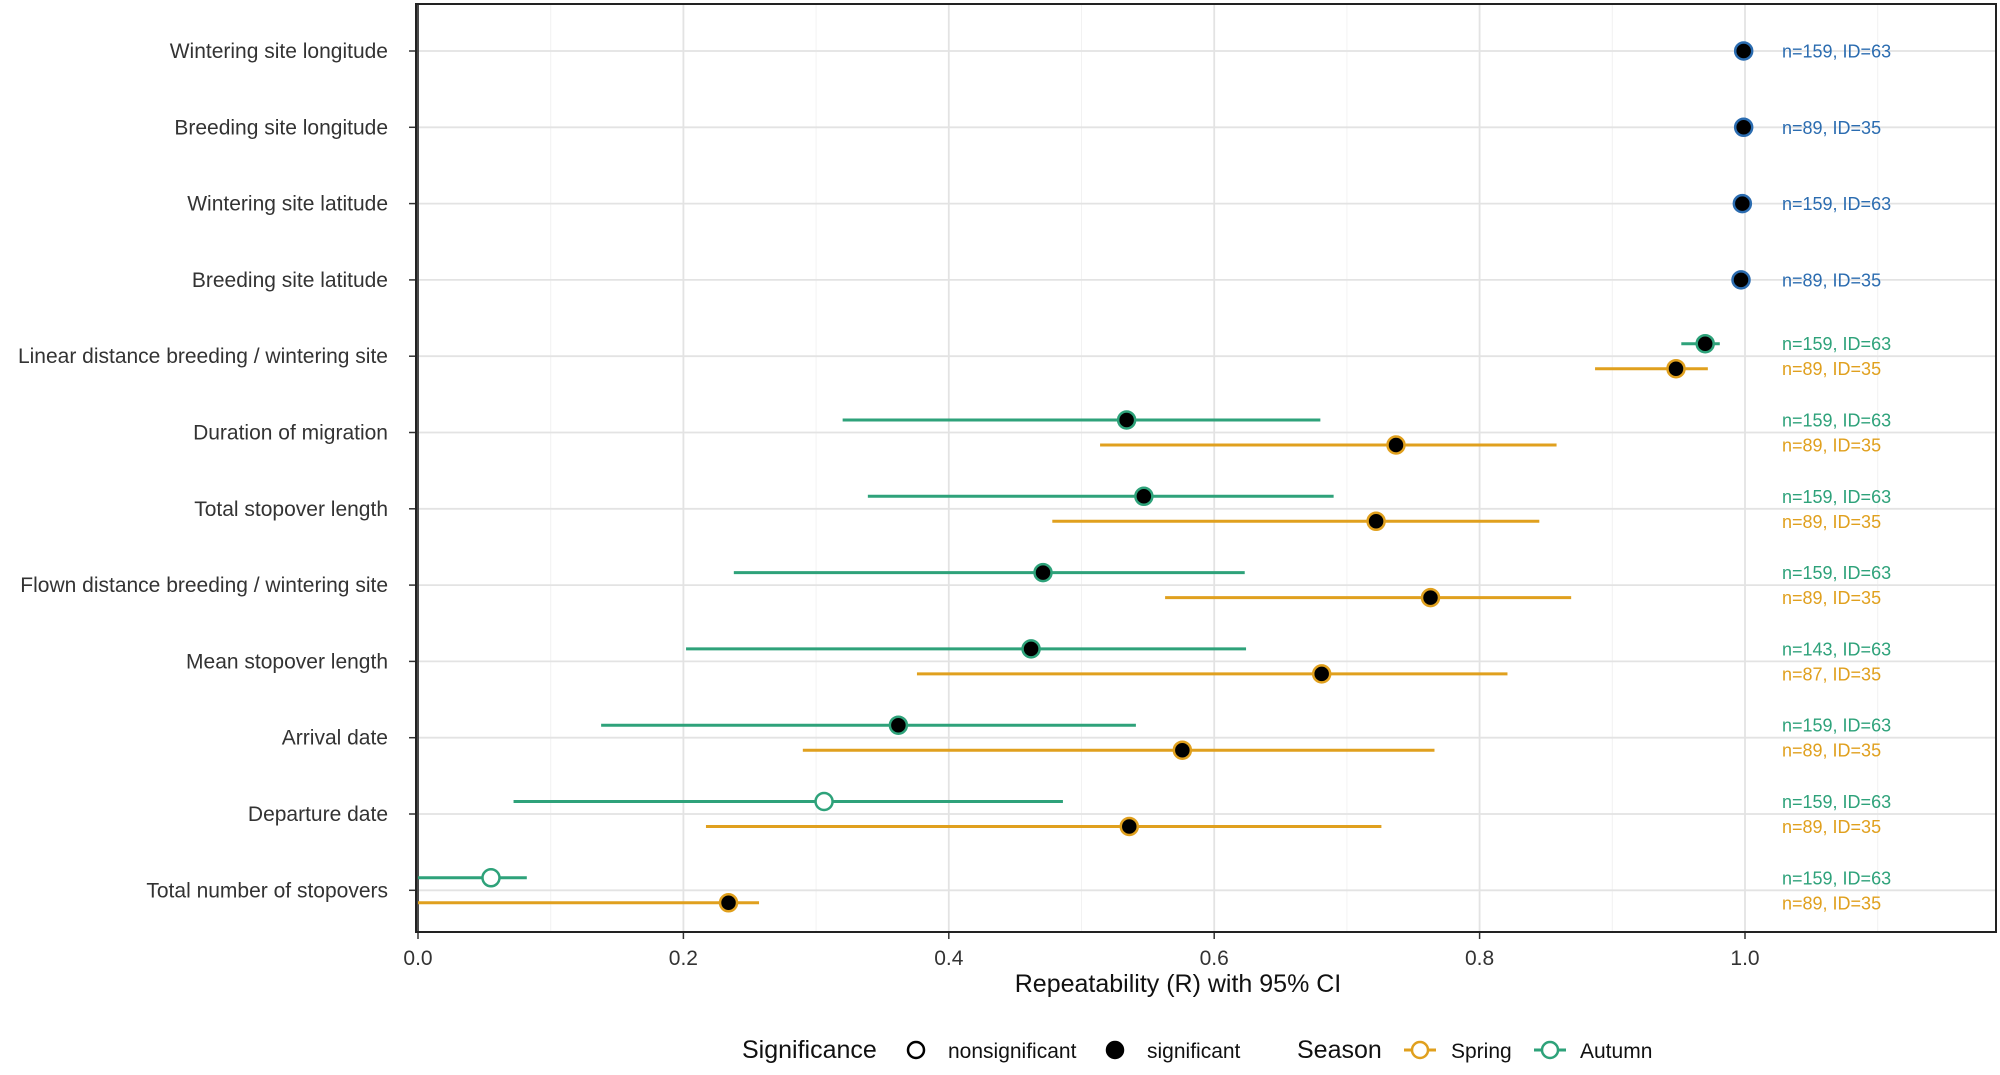 The width and height of the screenshot is (2000, 1075). Describe the element at coordinates (281, 127) in the screenshot. I see `y-tick-label-breeding-site-longitude: Breeding site longitude` at that location.